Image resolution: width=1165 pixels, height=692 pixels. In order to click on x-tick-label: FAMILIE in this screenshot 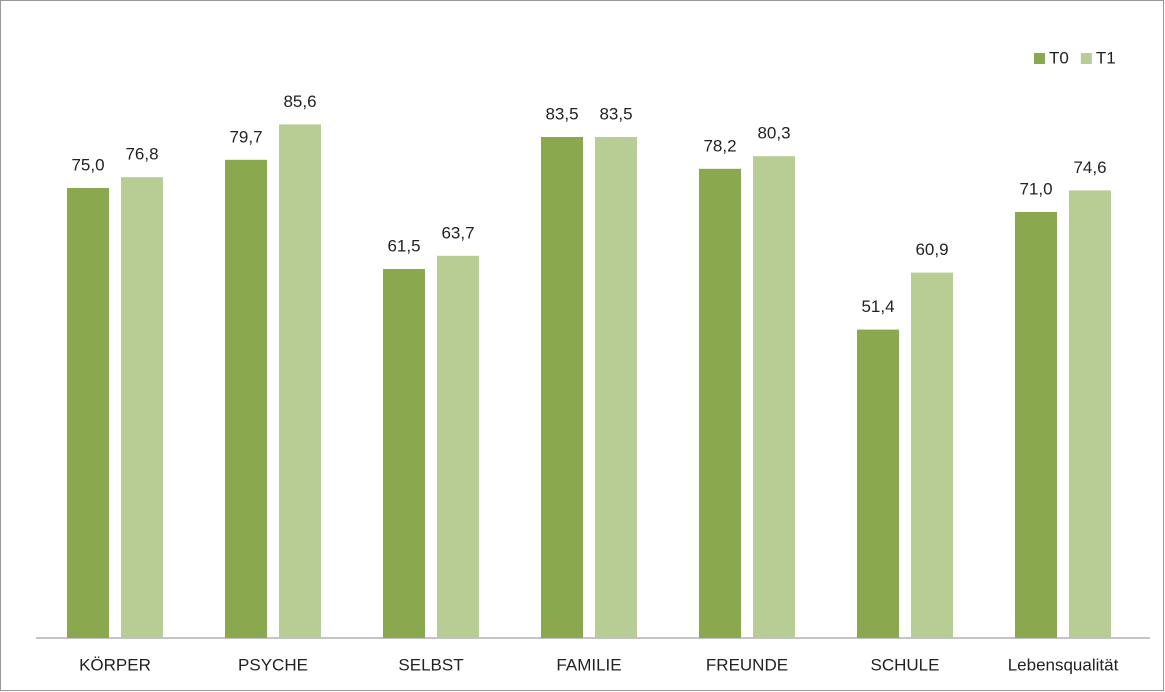, I will do `click(588, 664)`.